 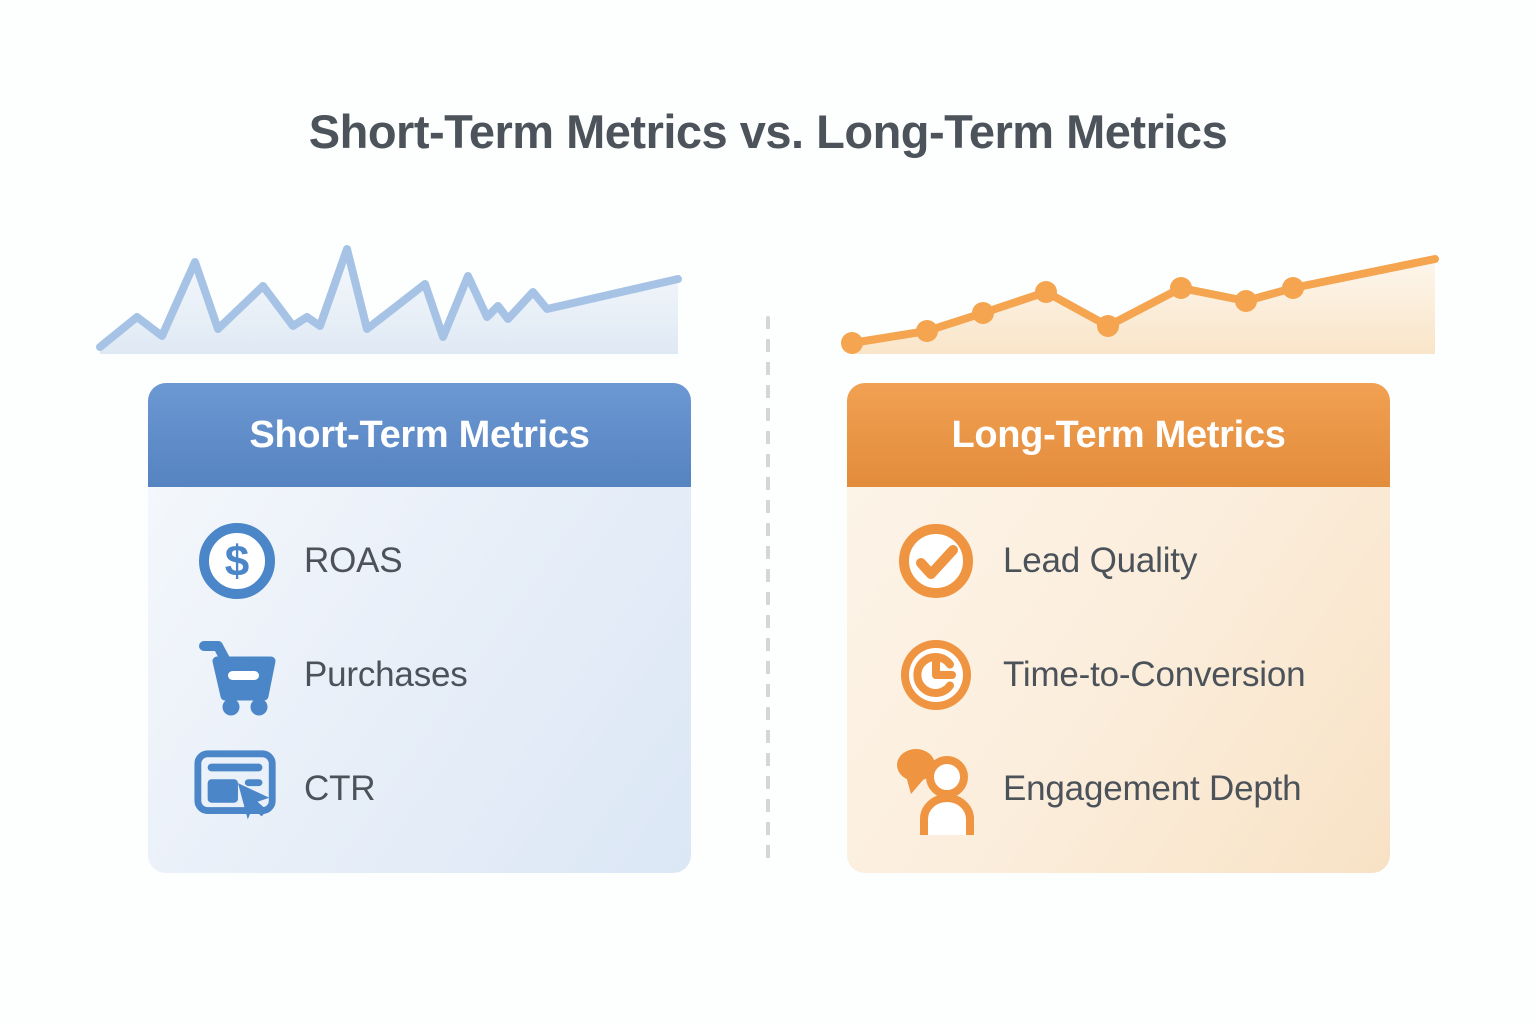 I want to click on long-term-card-header: Long-Term Metrics, so click(x=1118, y=435).